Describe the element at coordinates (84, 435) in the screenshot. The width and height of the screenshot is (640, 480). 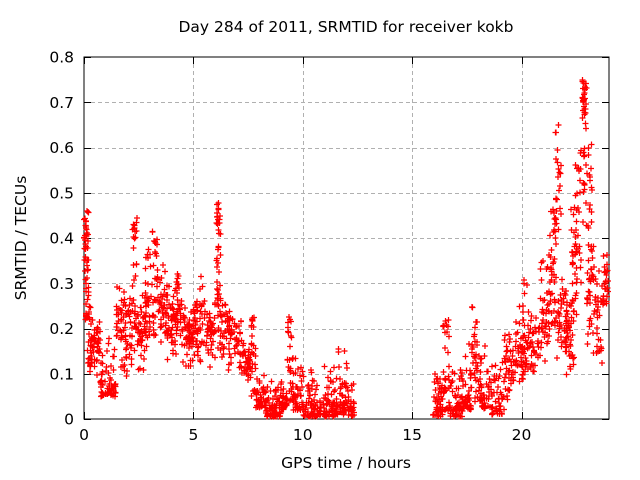
I see `x-tick-label: 0` at that location.